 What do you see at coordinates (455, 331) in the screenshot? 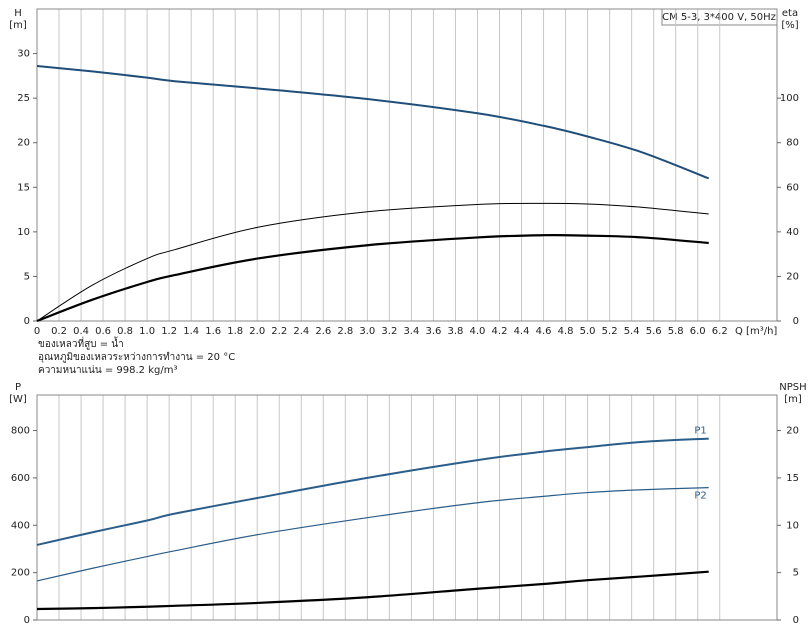
I see `x-tick-label: 3.8` at bounding box center [455, 331].